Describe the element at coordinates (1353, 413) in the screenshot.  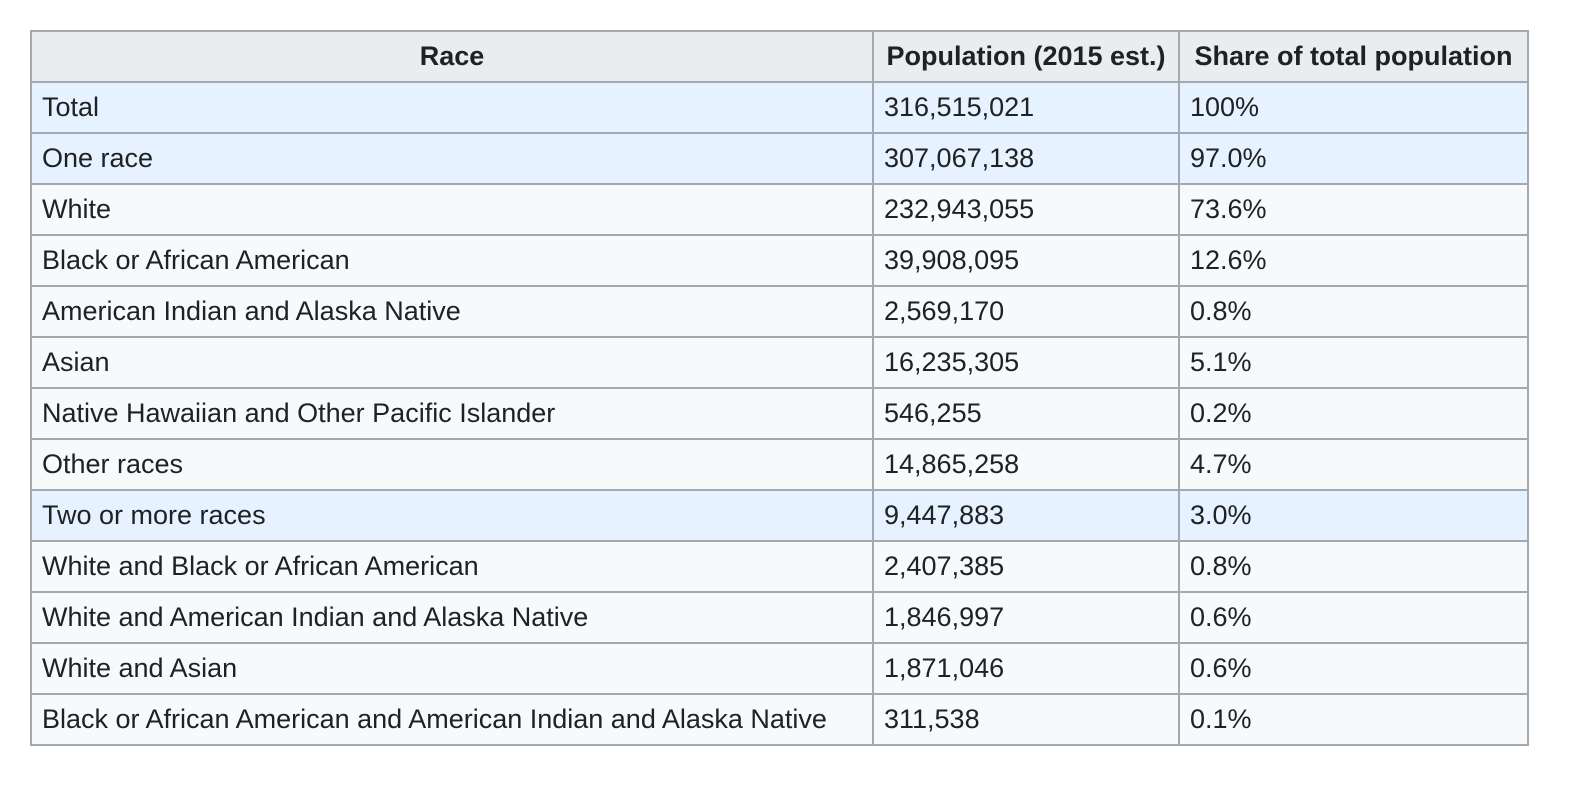
I see `share-cell: 0.2%` at that location.